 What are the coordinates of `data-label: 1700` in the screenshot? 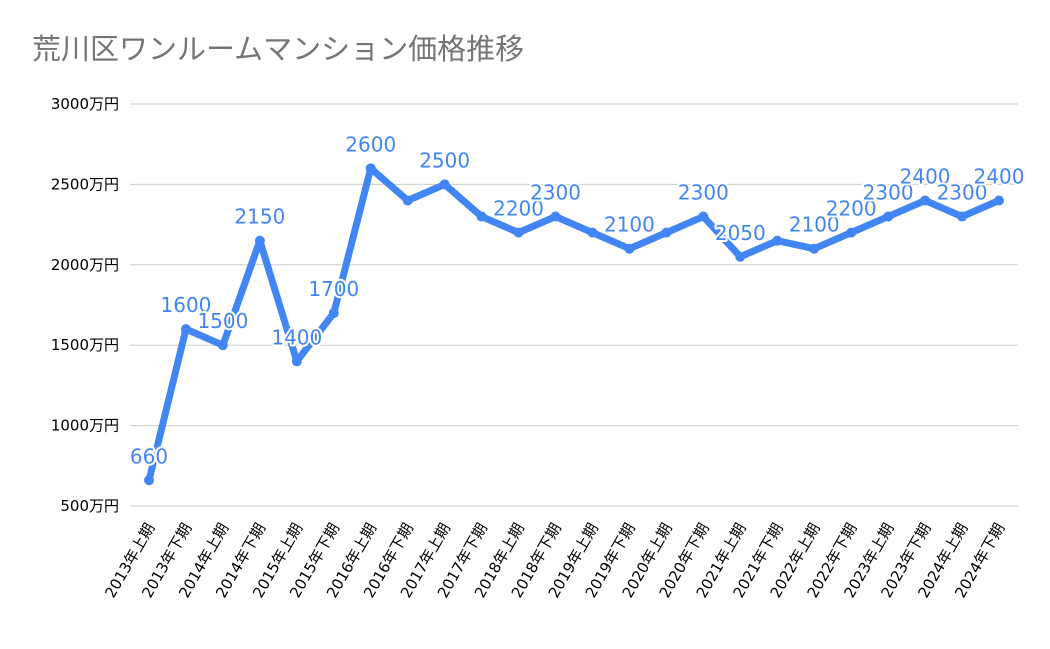 It's located at (333, 289).